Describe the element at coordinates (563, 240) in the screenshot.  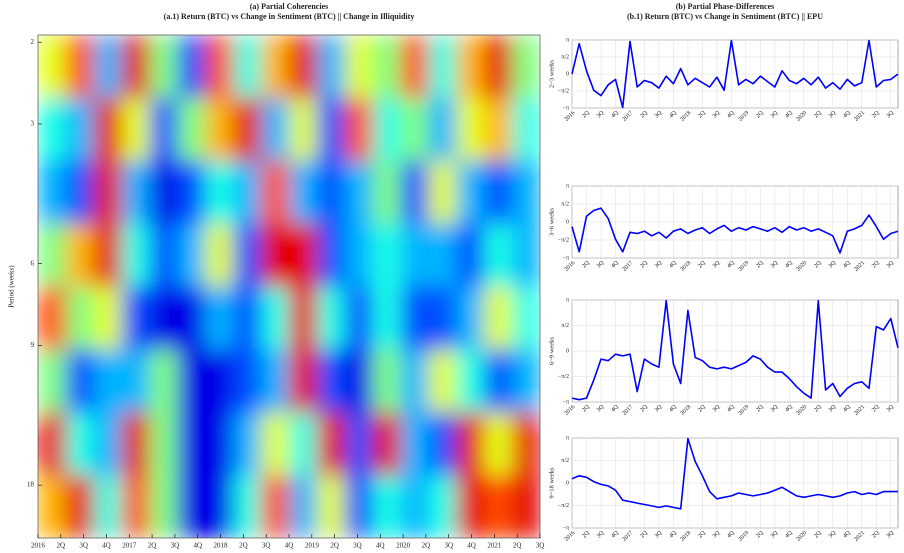
I see `y-tick-label: −π/2` at that location.